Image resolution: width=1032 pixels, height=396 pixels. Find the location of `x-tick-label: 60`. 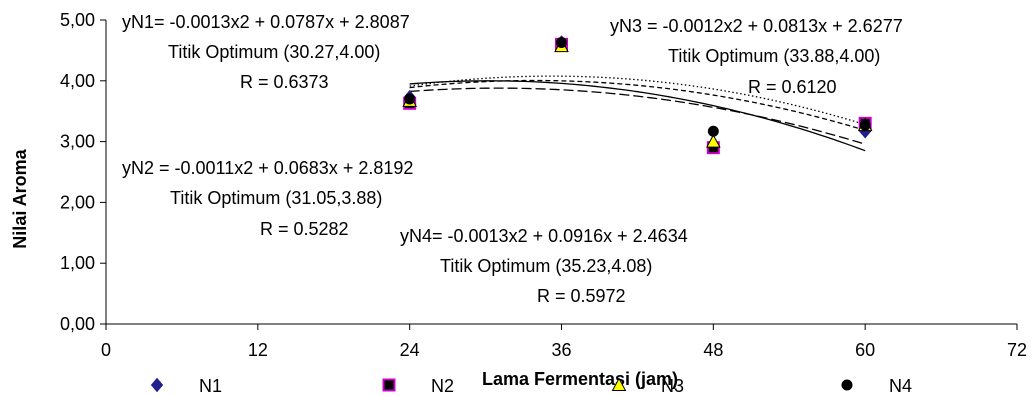

x-tick-label: 60 is located at coordinates (865, 350).